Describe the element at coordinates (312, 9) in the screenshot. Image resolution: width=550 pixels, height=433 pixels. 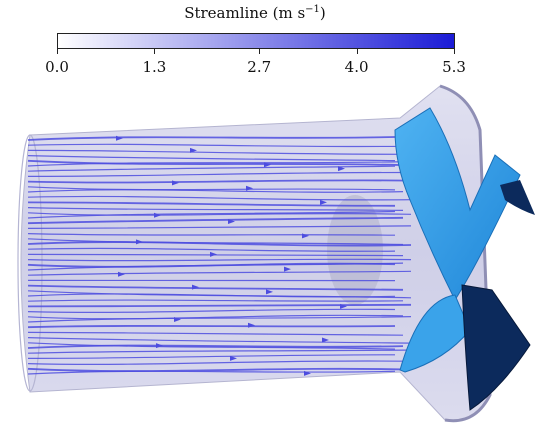
I see `colorbar-title-exponent: −1` at that location.